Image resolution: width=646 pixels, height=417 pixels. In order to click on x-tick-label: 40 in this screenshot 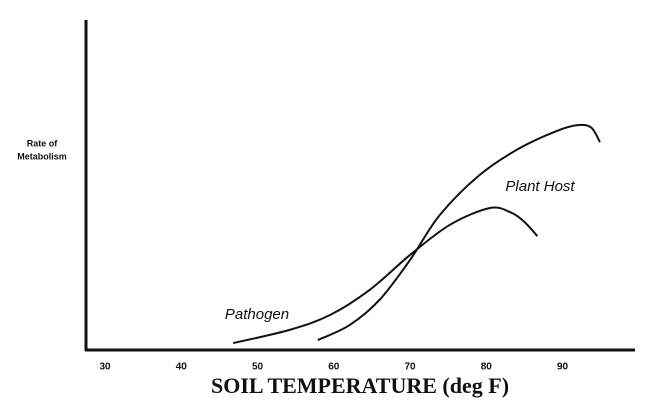, I will do `click(182, 367)`.